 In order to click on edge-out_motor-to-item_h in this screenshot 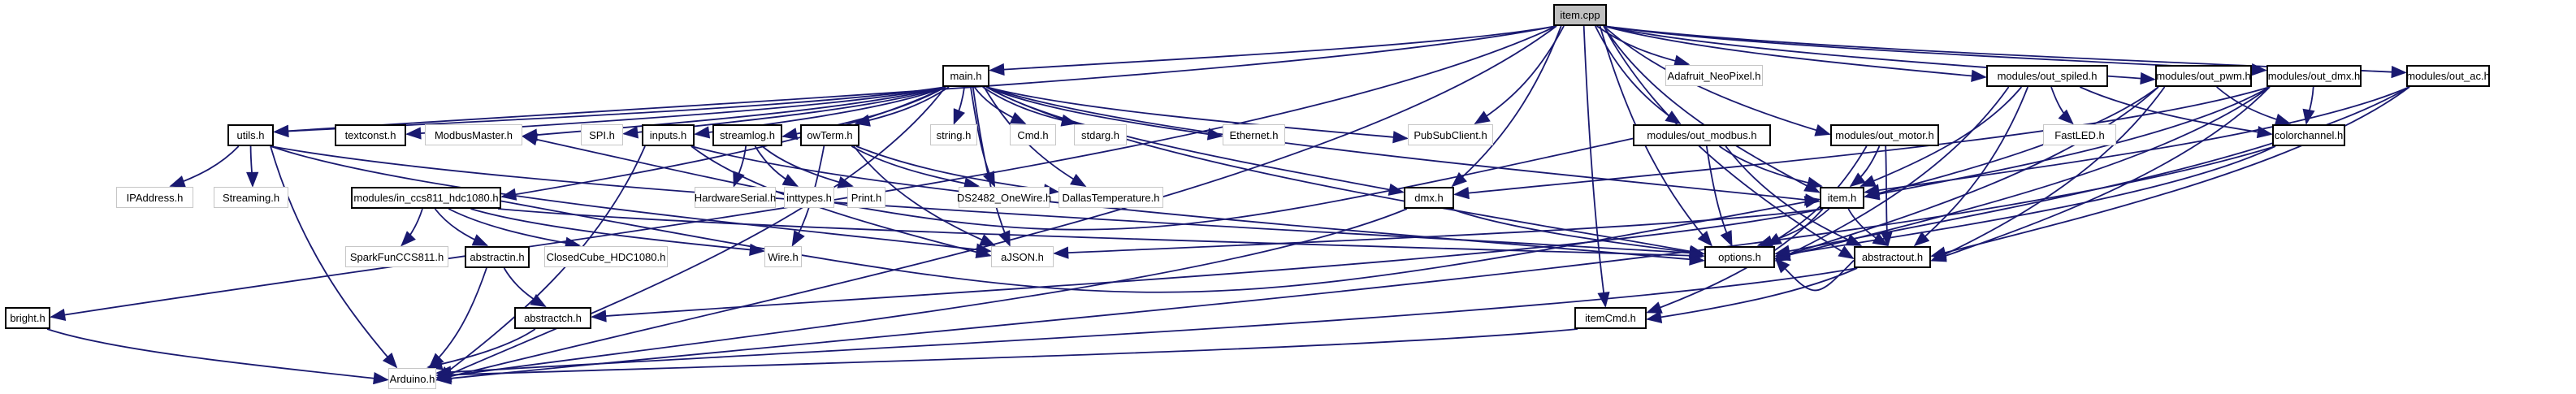, I will do `click(1865, 166)`.